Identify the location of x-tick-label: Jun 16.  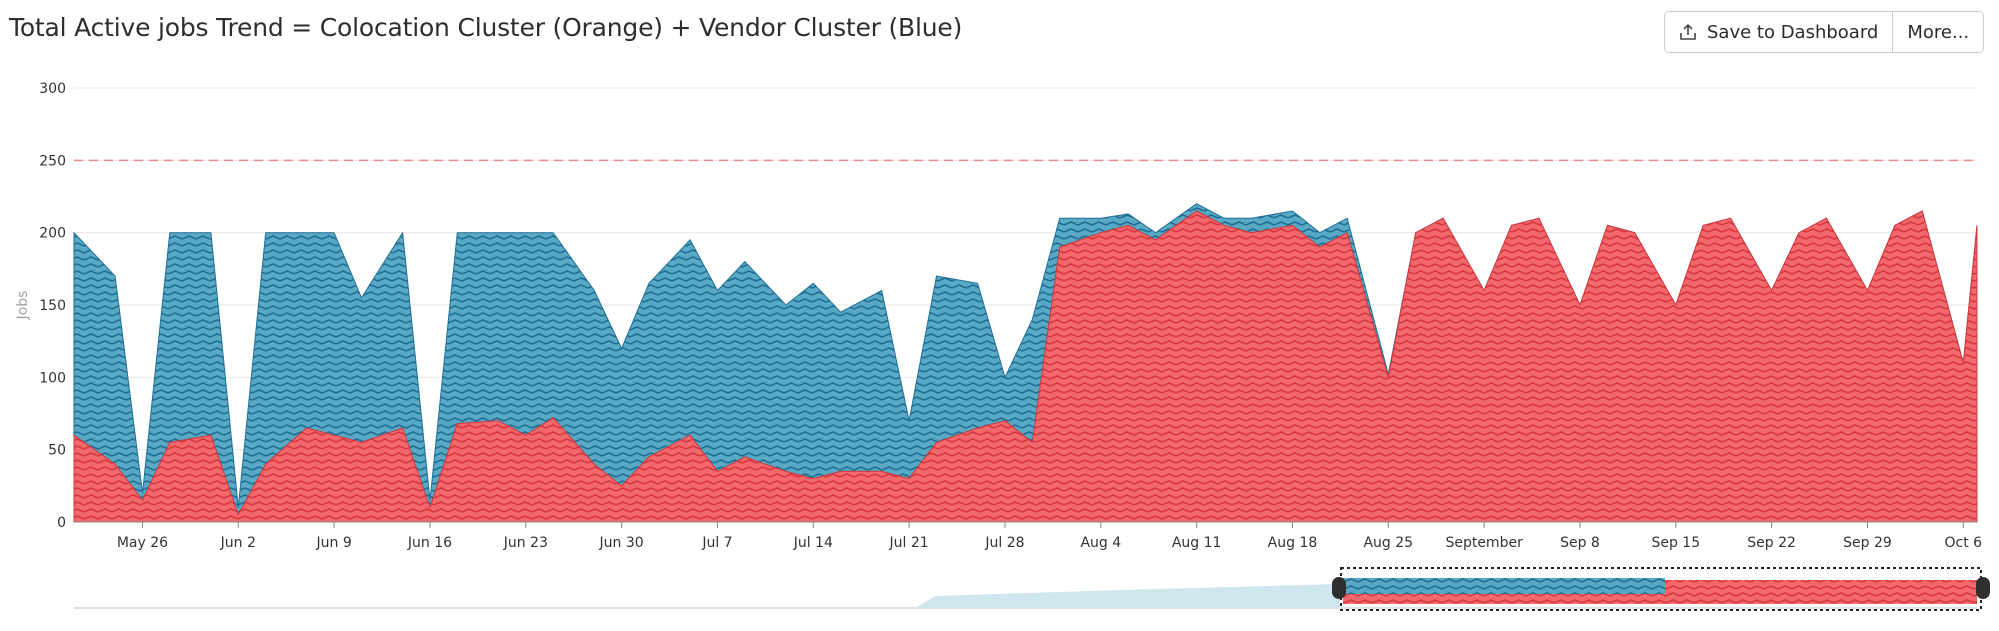
(429, 543).